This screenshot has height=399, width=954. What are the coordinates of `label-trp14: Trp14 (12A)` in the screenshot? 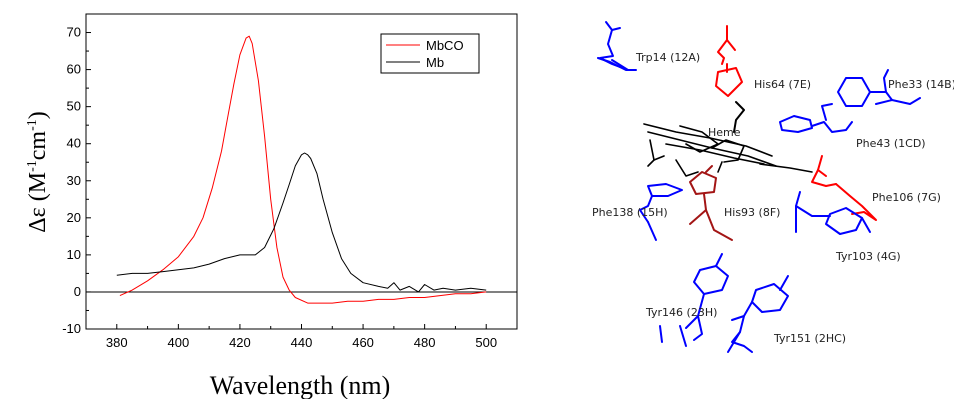 It's located at (667, 57).